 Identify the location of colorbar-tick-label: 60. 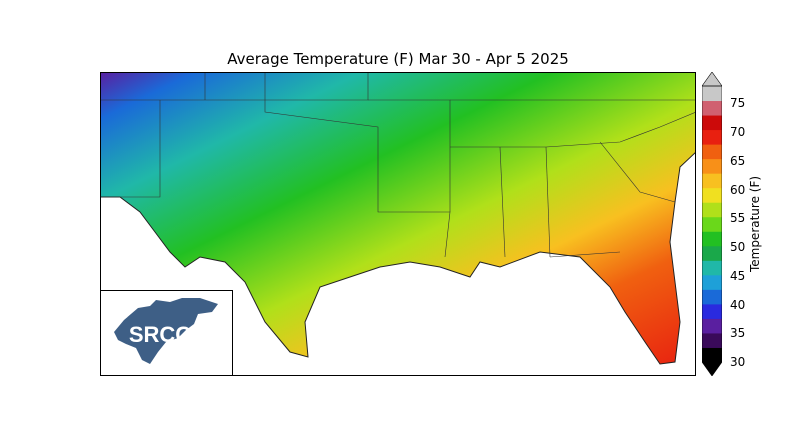
(738, 189).